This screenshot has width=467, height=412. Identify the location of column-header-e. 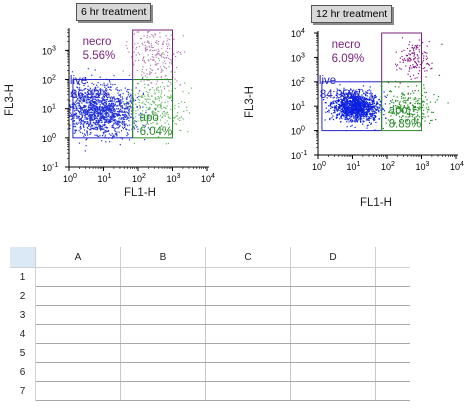
(392, 257).